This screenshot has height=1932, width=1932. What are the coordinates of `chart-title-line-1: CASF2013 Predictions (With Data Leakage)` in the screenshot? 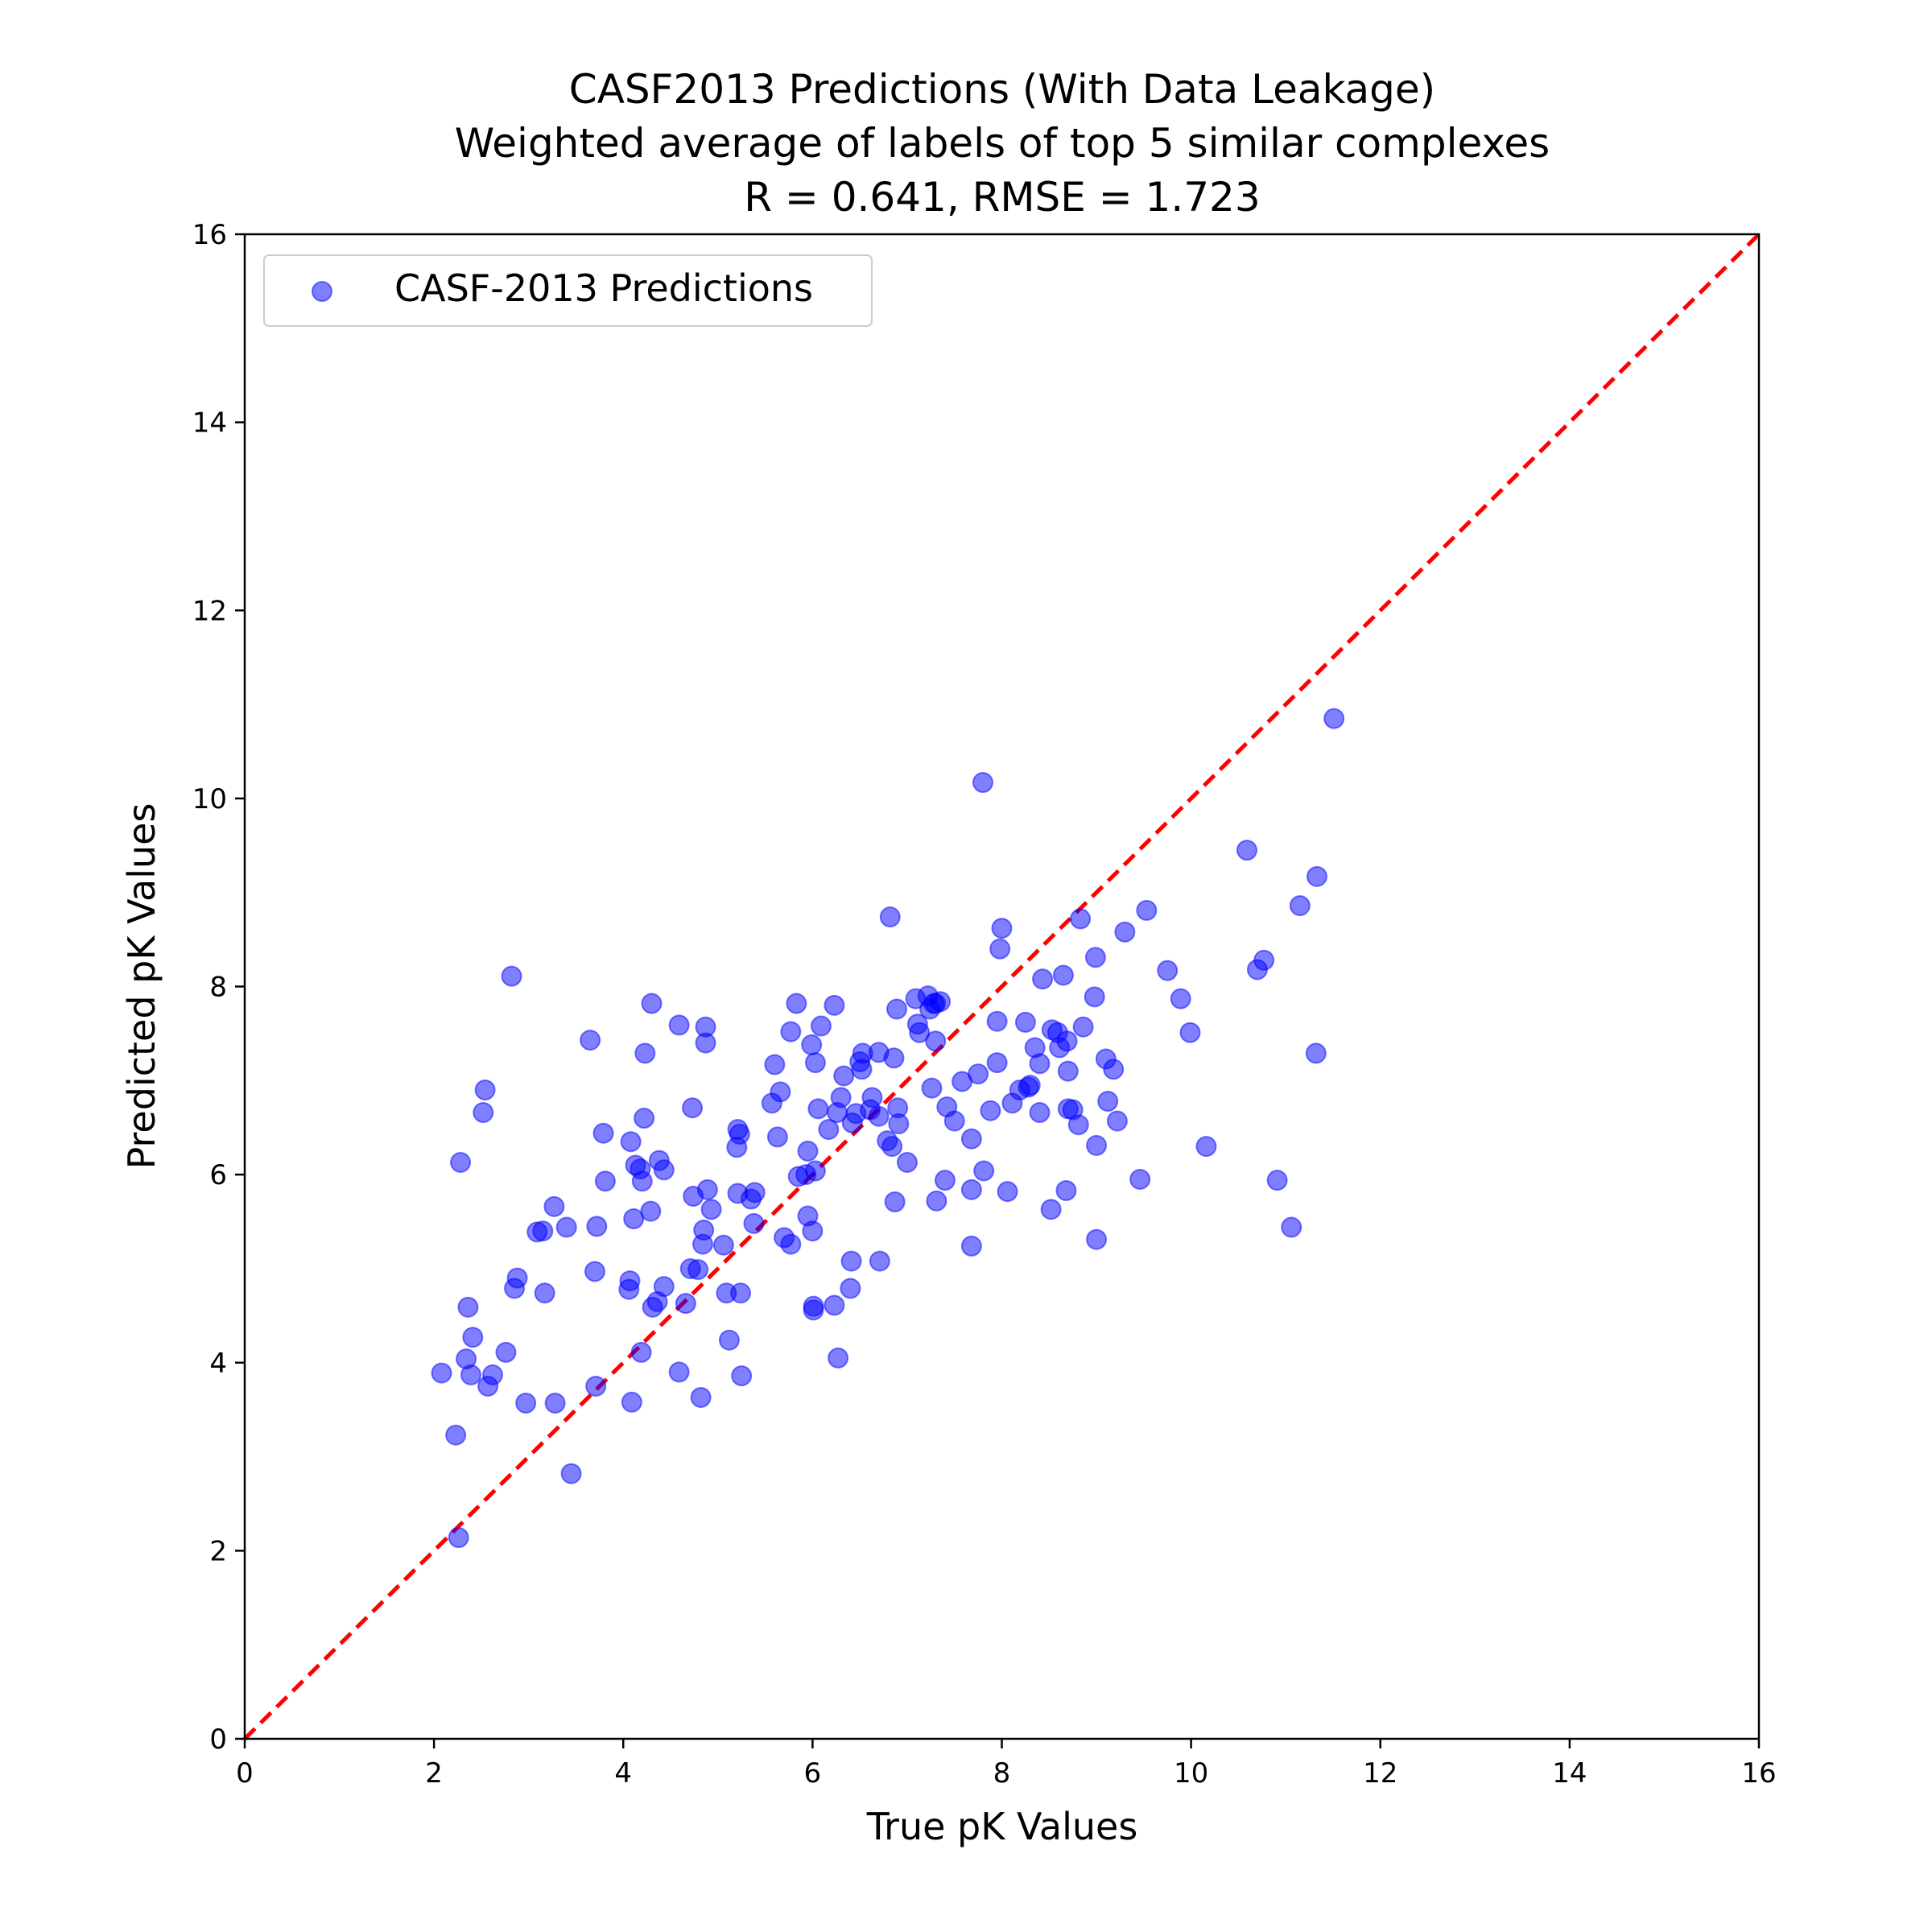 It's located at (1002, 89).